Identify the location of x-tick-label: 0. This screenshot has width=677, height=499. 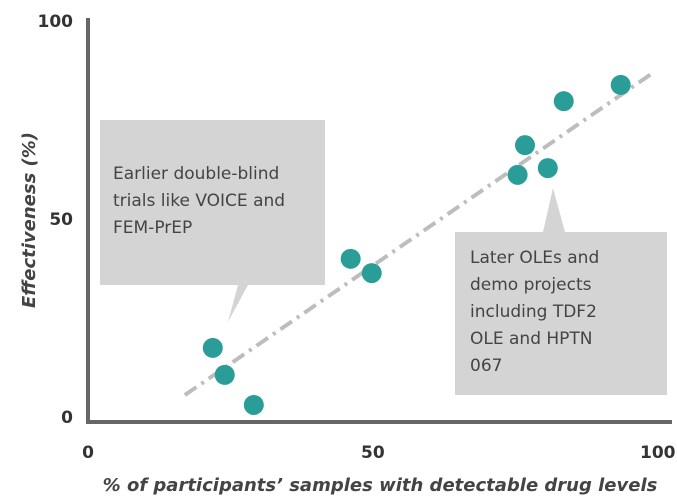
(88, 453).